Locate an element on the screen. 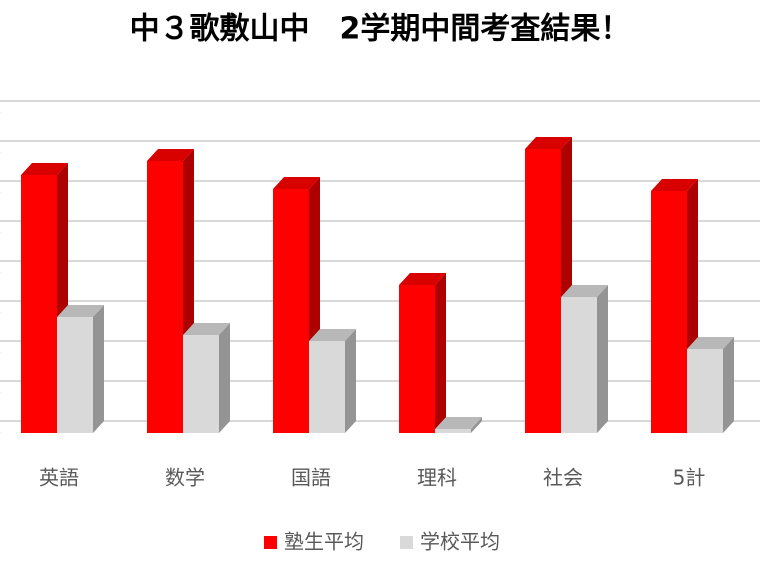 This screenshot has width=760, height=567. x-tick-label: 5計 is located at coordinates (689, 478).